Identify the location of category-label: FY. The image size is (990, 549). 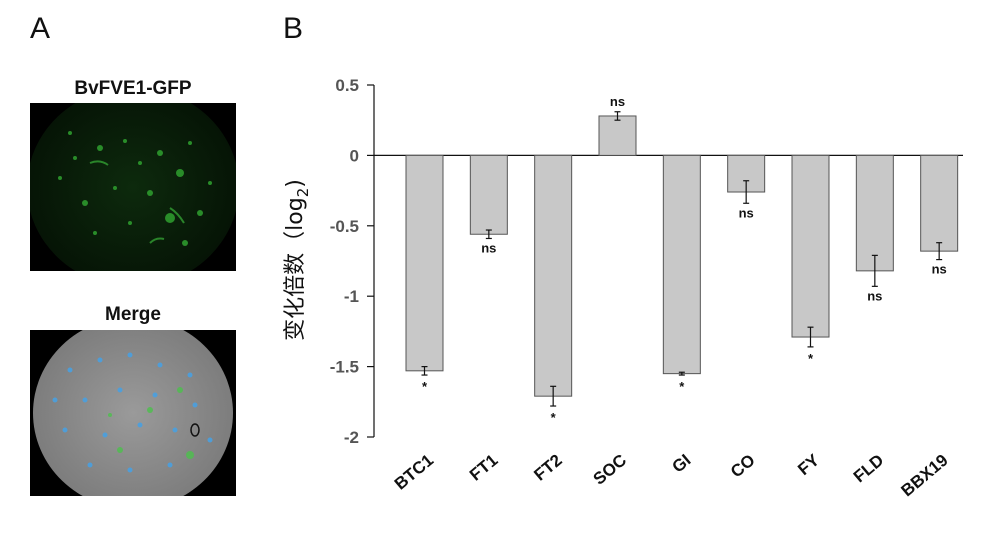
(808, 464).